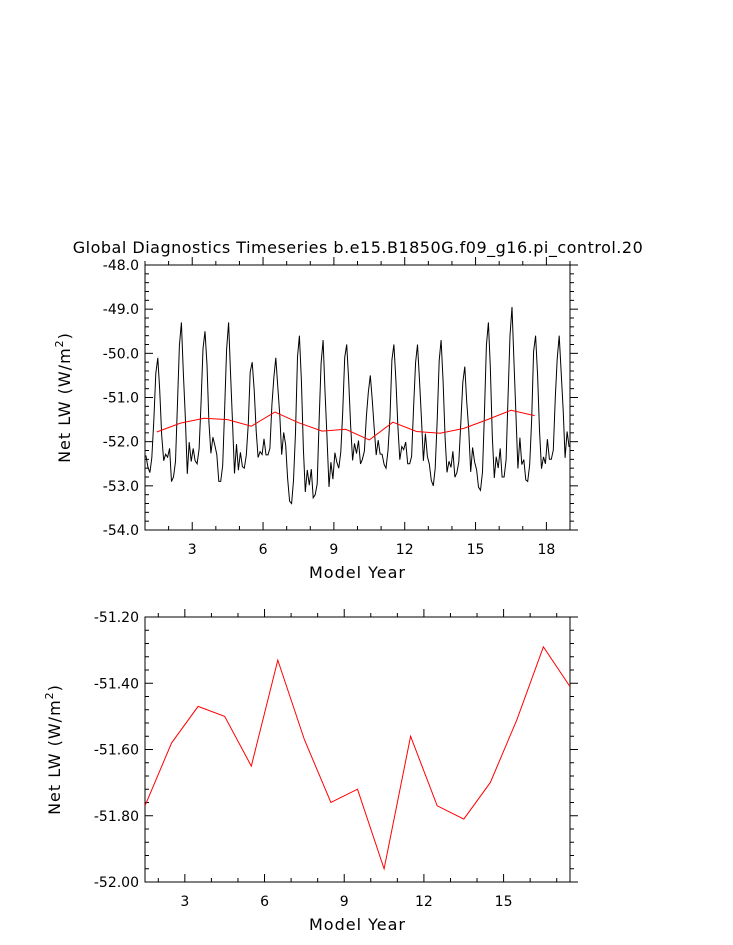 This screenshot has height=945, width=733. What do you see at coordinates (357, 405) in the screenshot?
I see `monthly-series-line` at bounding box center [357, 405].